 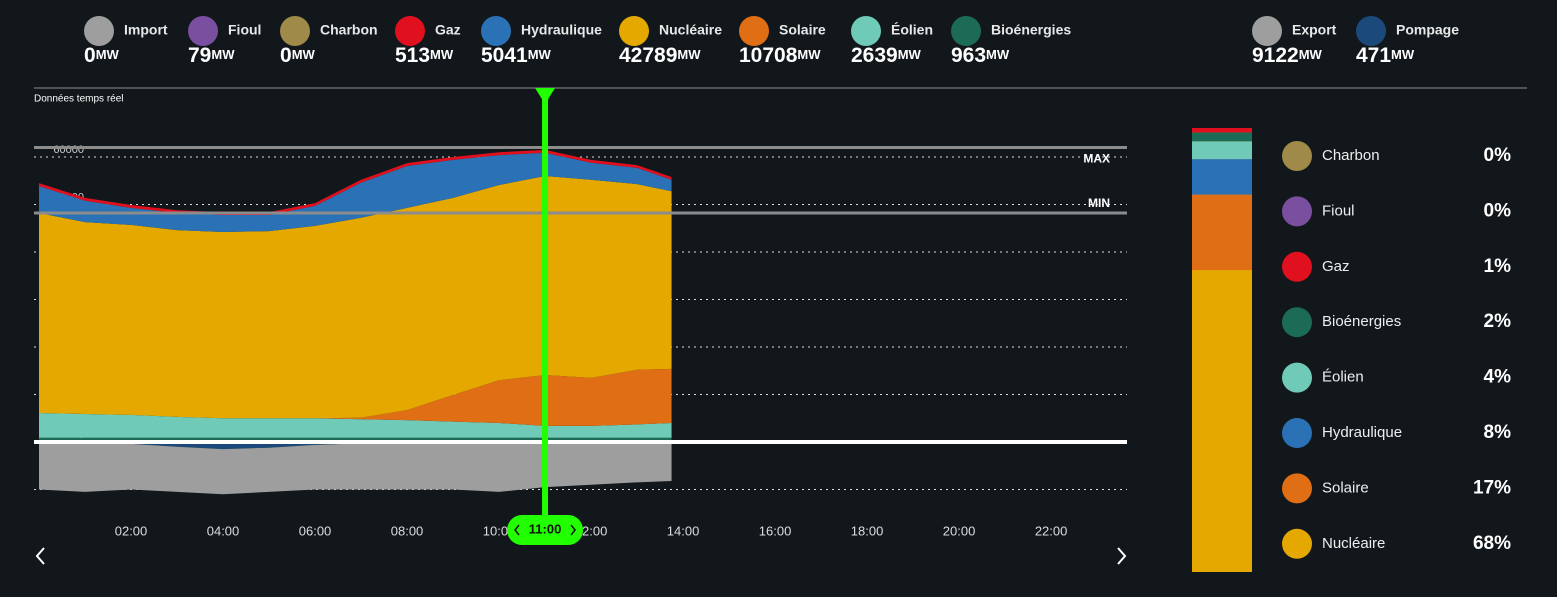 What do you see at coordinates (1498, 432) in the screenshot?
I see `value-label: 8%` at bounding box center [1498, 432].